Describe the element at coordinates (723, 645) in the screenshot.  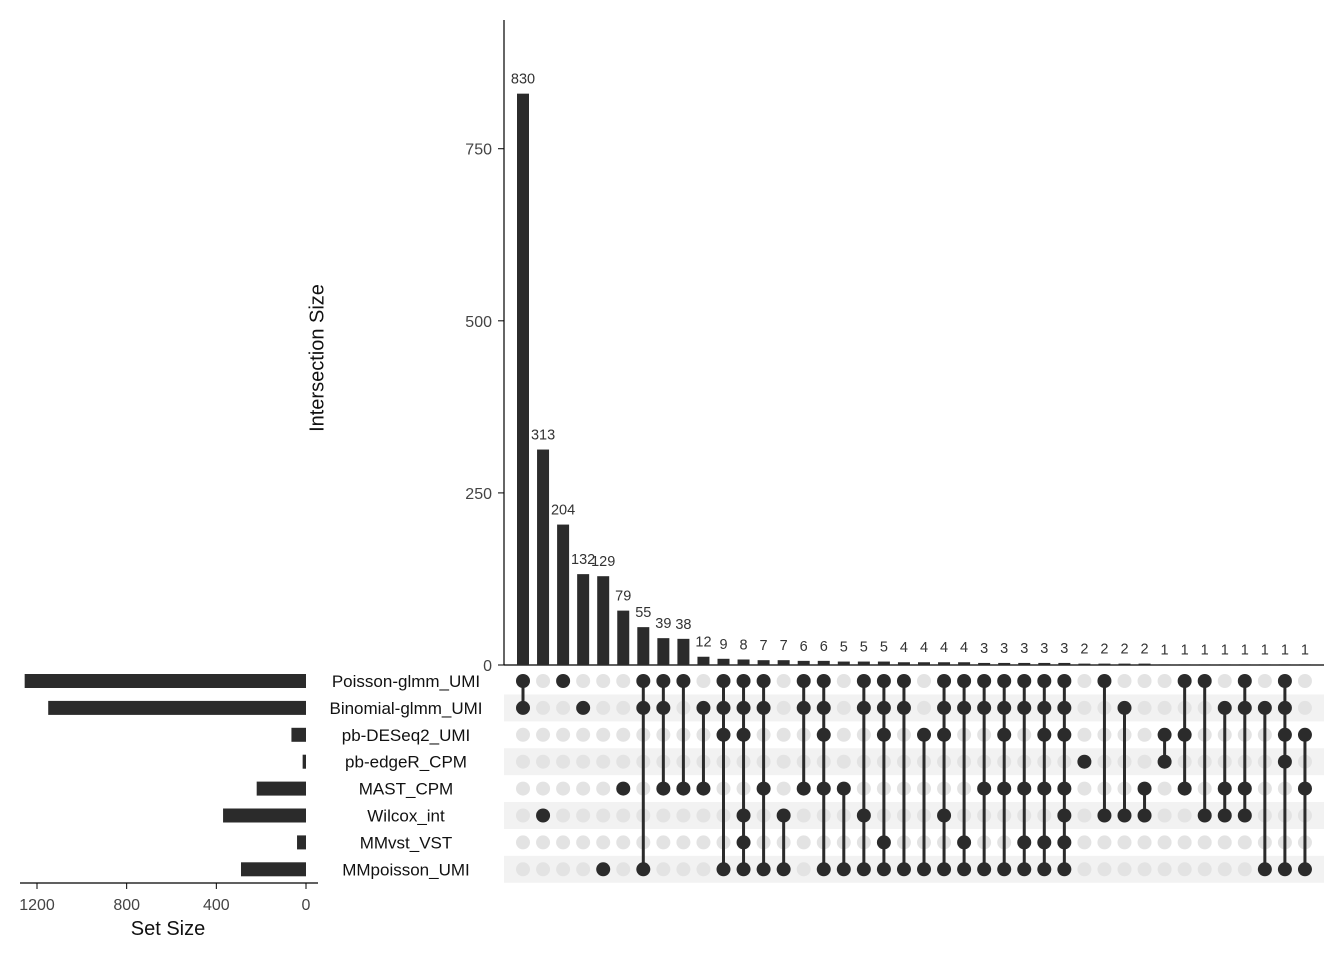
I see `intersection-size-label: 9` at that location.